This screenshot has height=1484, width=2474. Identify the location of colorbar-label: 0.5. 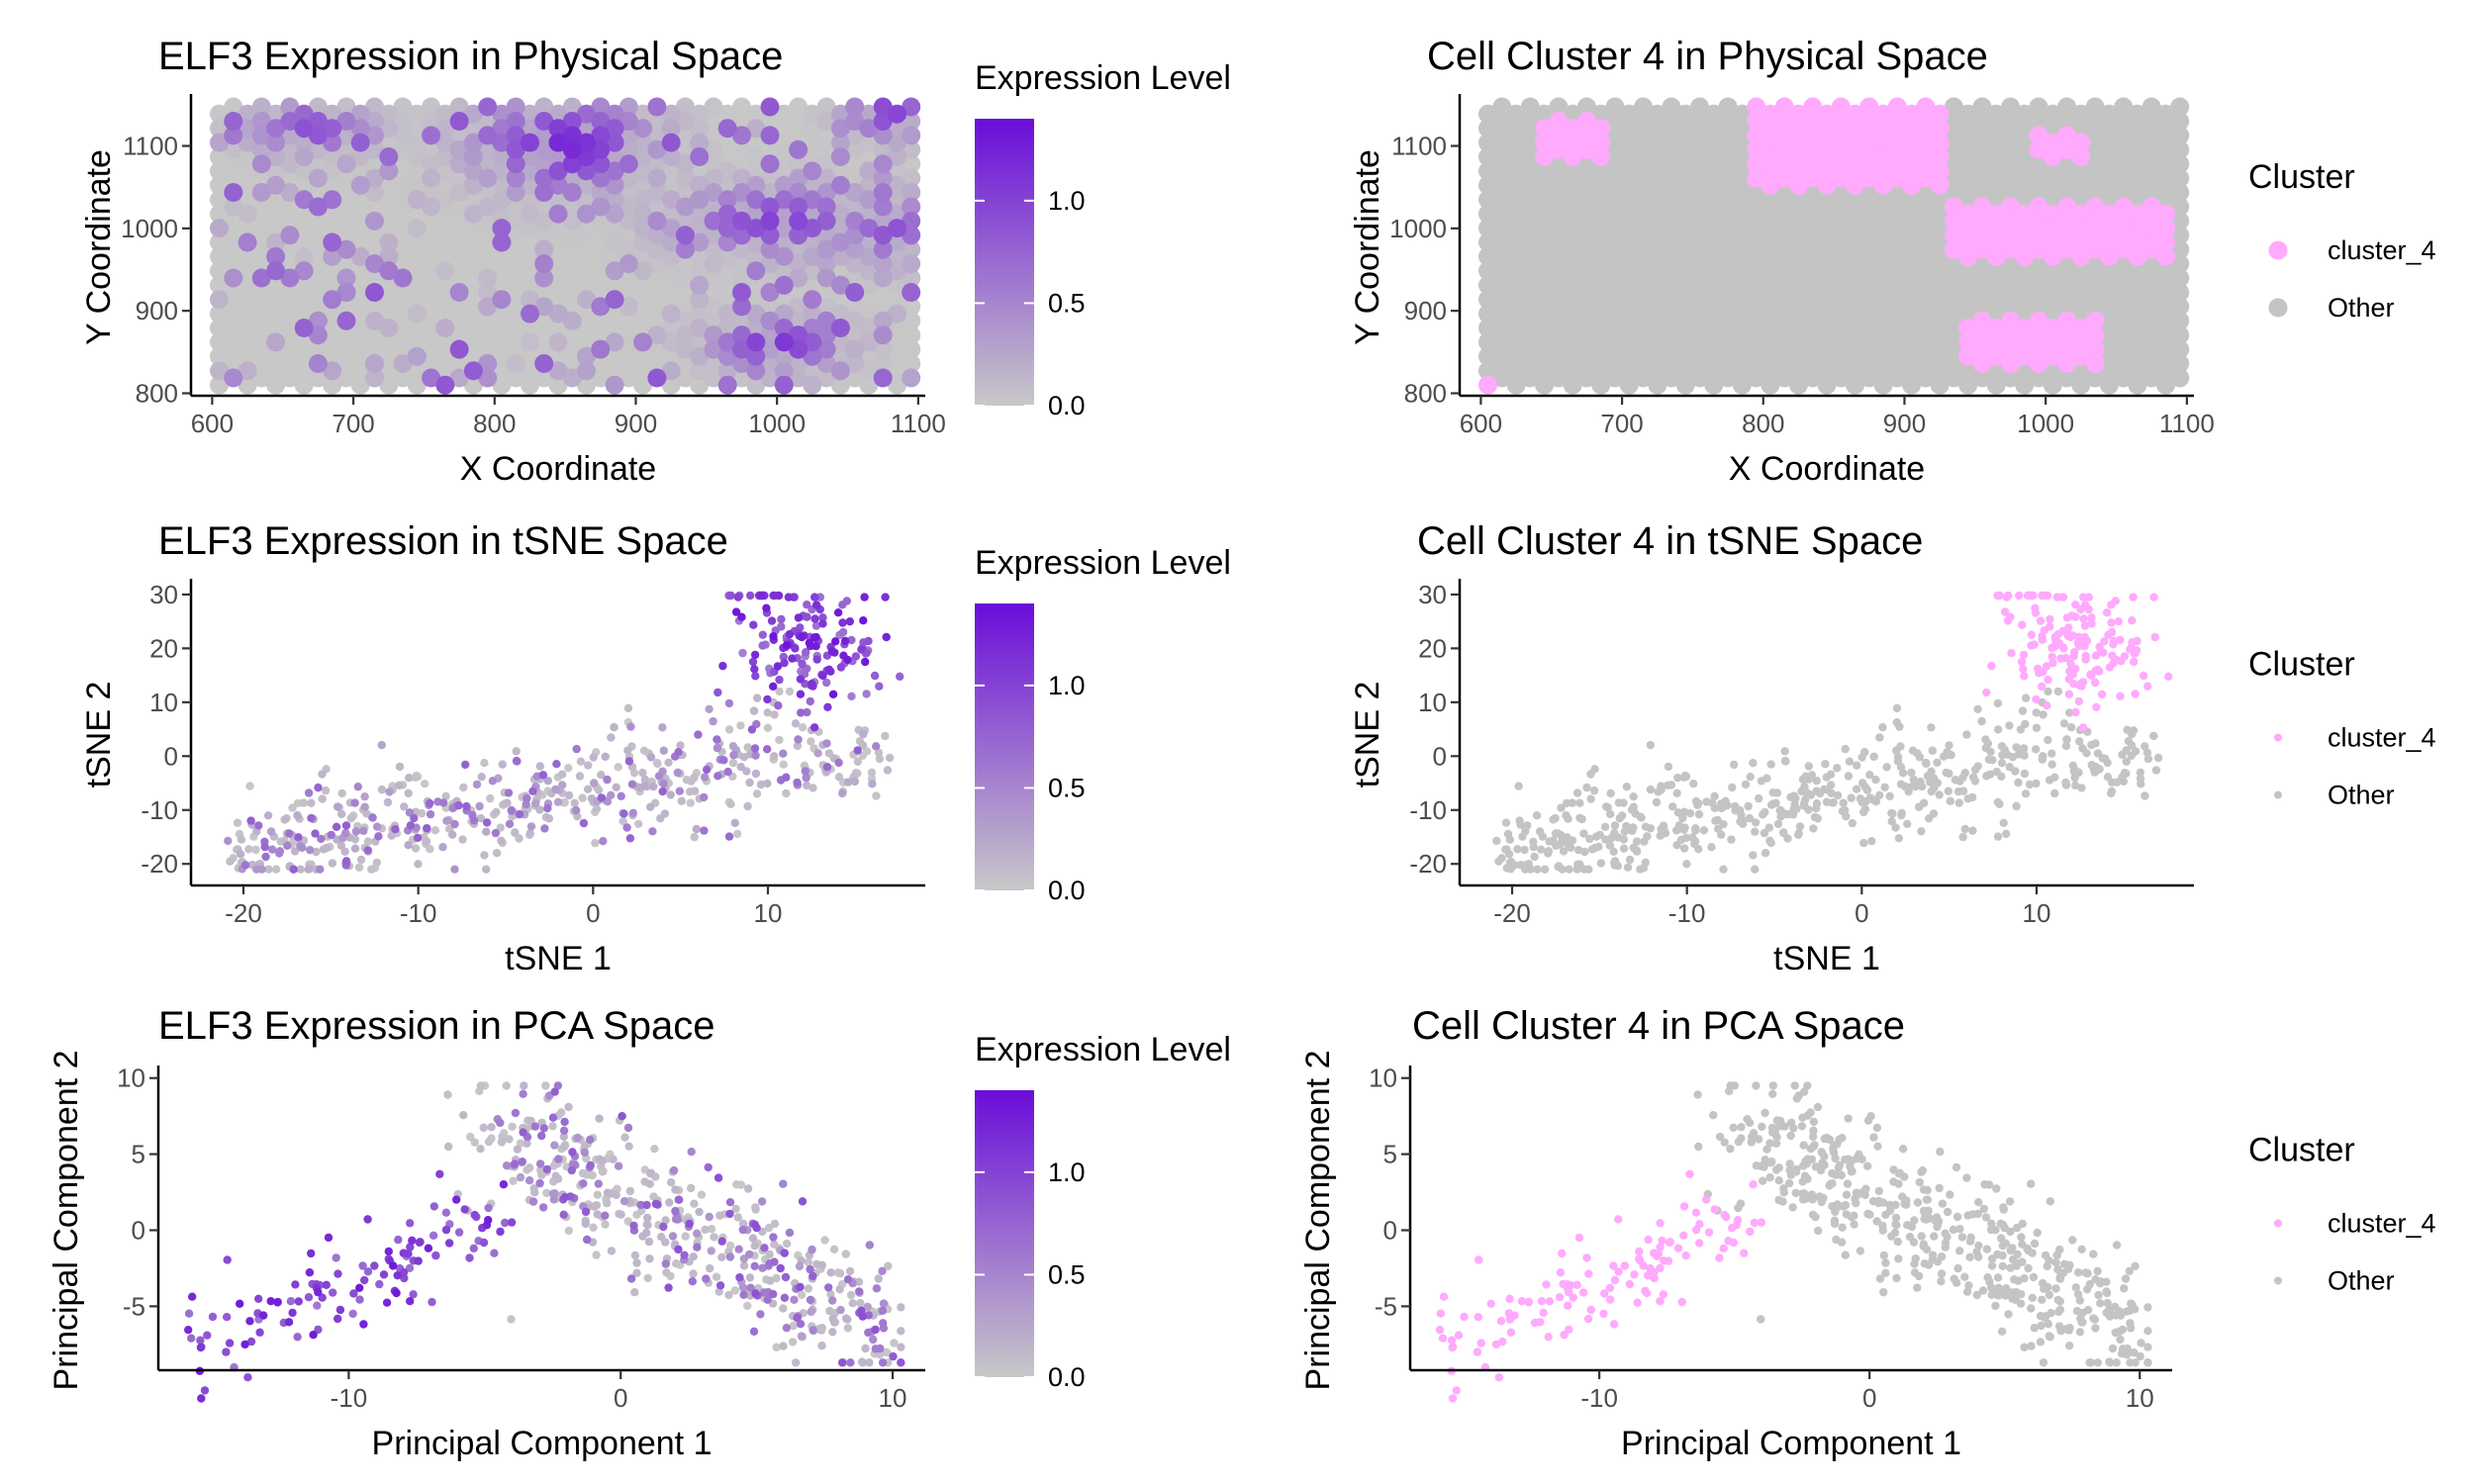
(1067, 1274).